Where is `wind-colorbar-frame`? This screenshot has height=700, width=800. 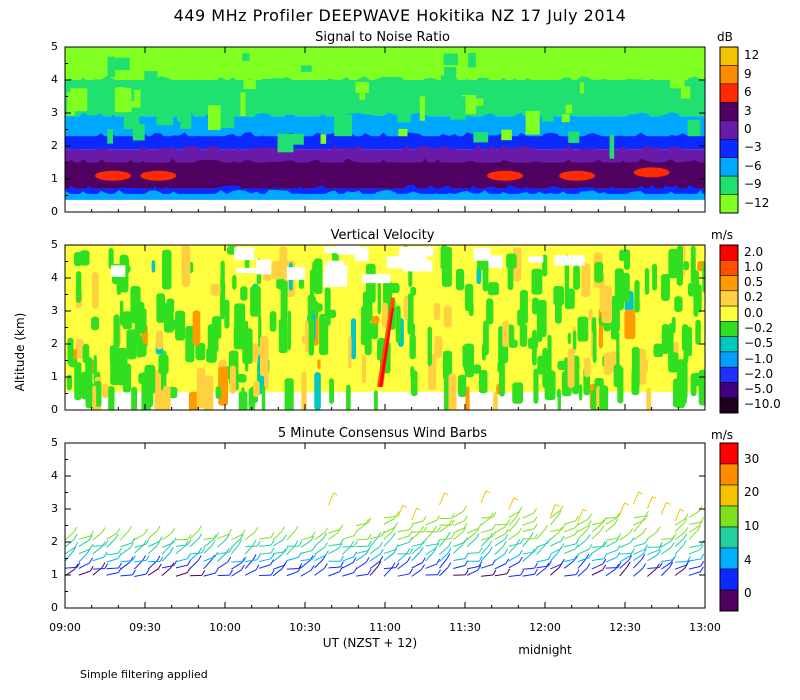 wind-colorbar-frame is located at coordinates (729, 527).